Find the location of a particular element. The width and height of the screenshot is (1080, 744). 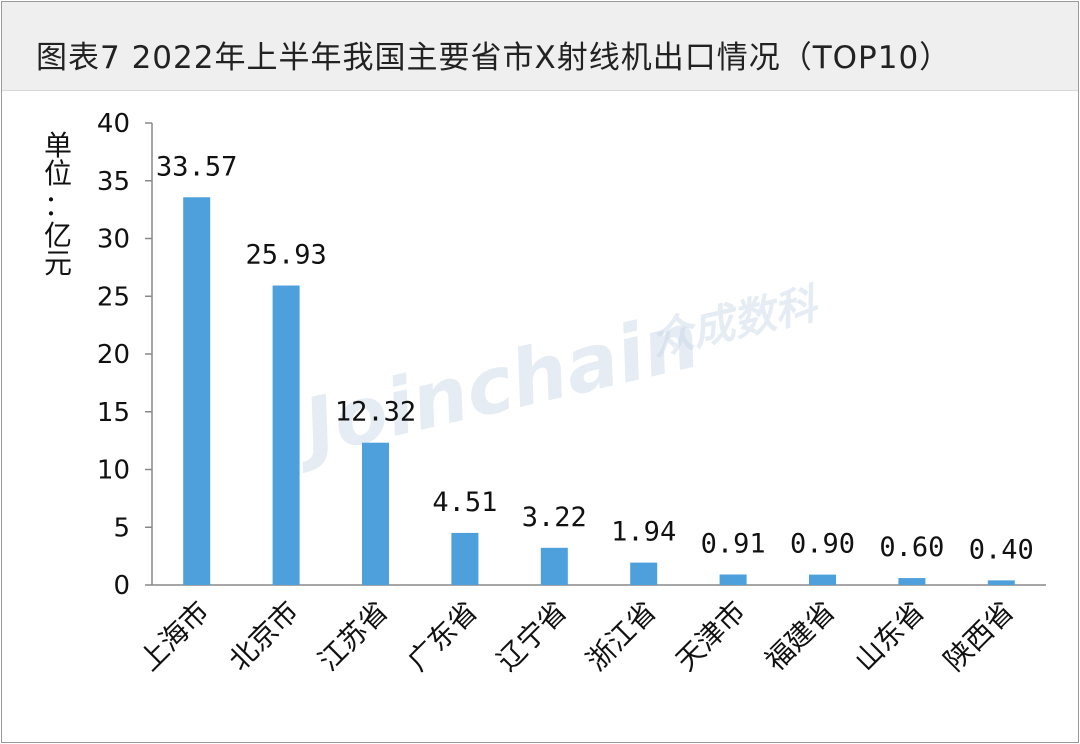

y-tick-label: 15 is located at coordinates (113, 413).